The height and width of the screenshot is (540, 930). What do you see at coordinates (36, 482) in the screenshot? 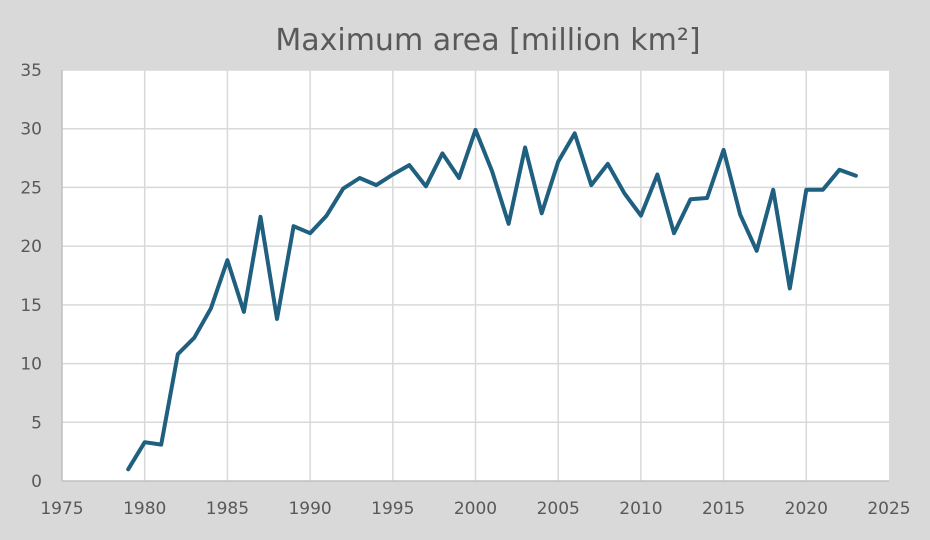
I see `y-tick-label: 0` at bounding box center [36, 482].